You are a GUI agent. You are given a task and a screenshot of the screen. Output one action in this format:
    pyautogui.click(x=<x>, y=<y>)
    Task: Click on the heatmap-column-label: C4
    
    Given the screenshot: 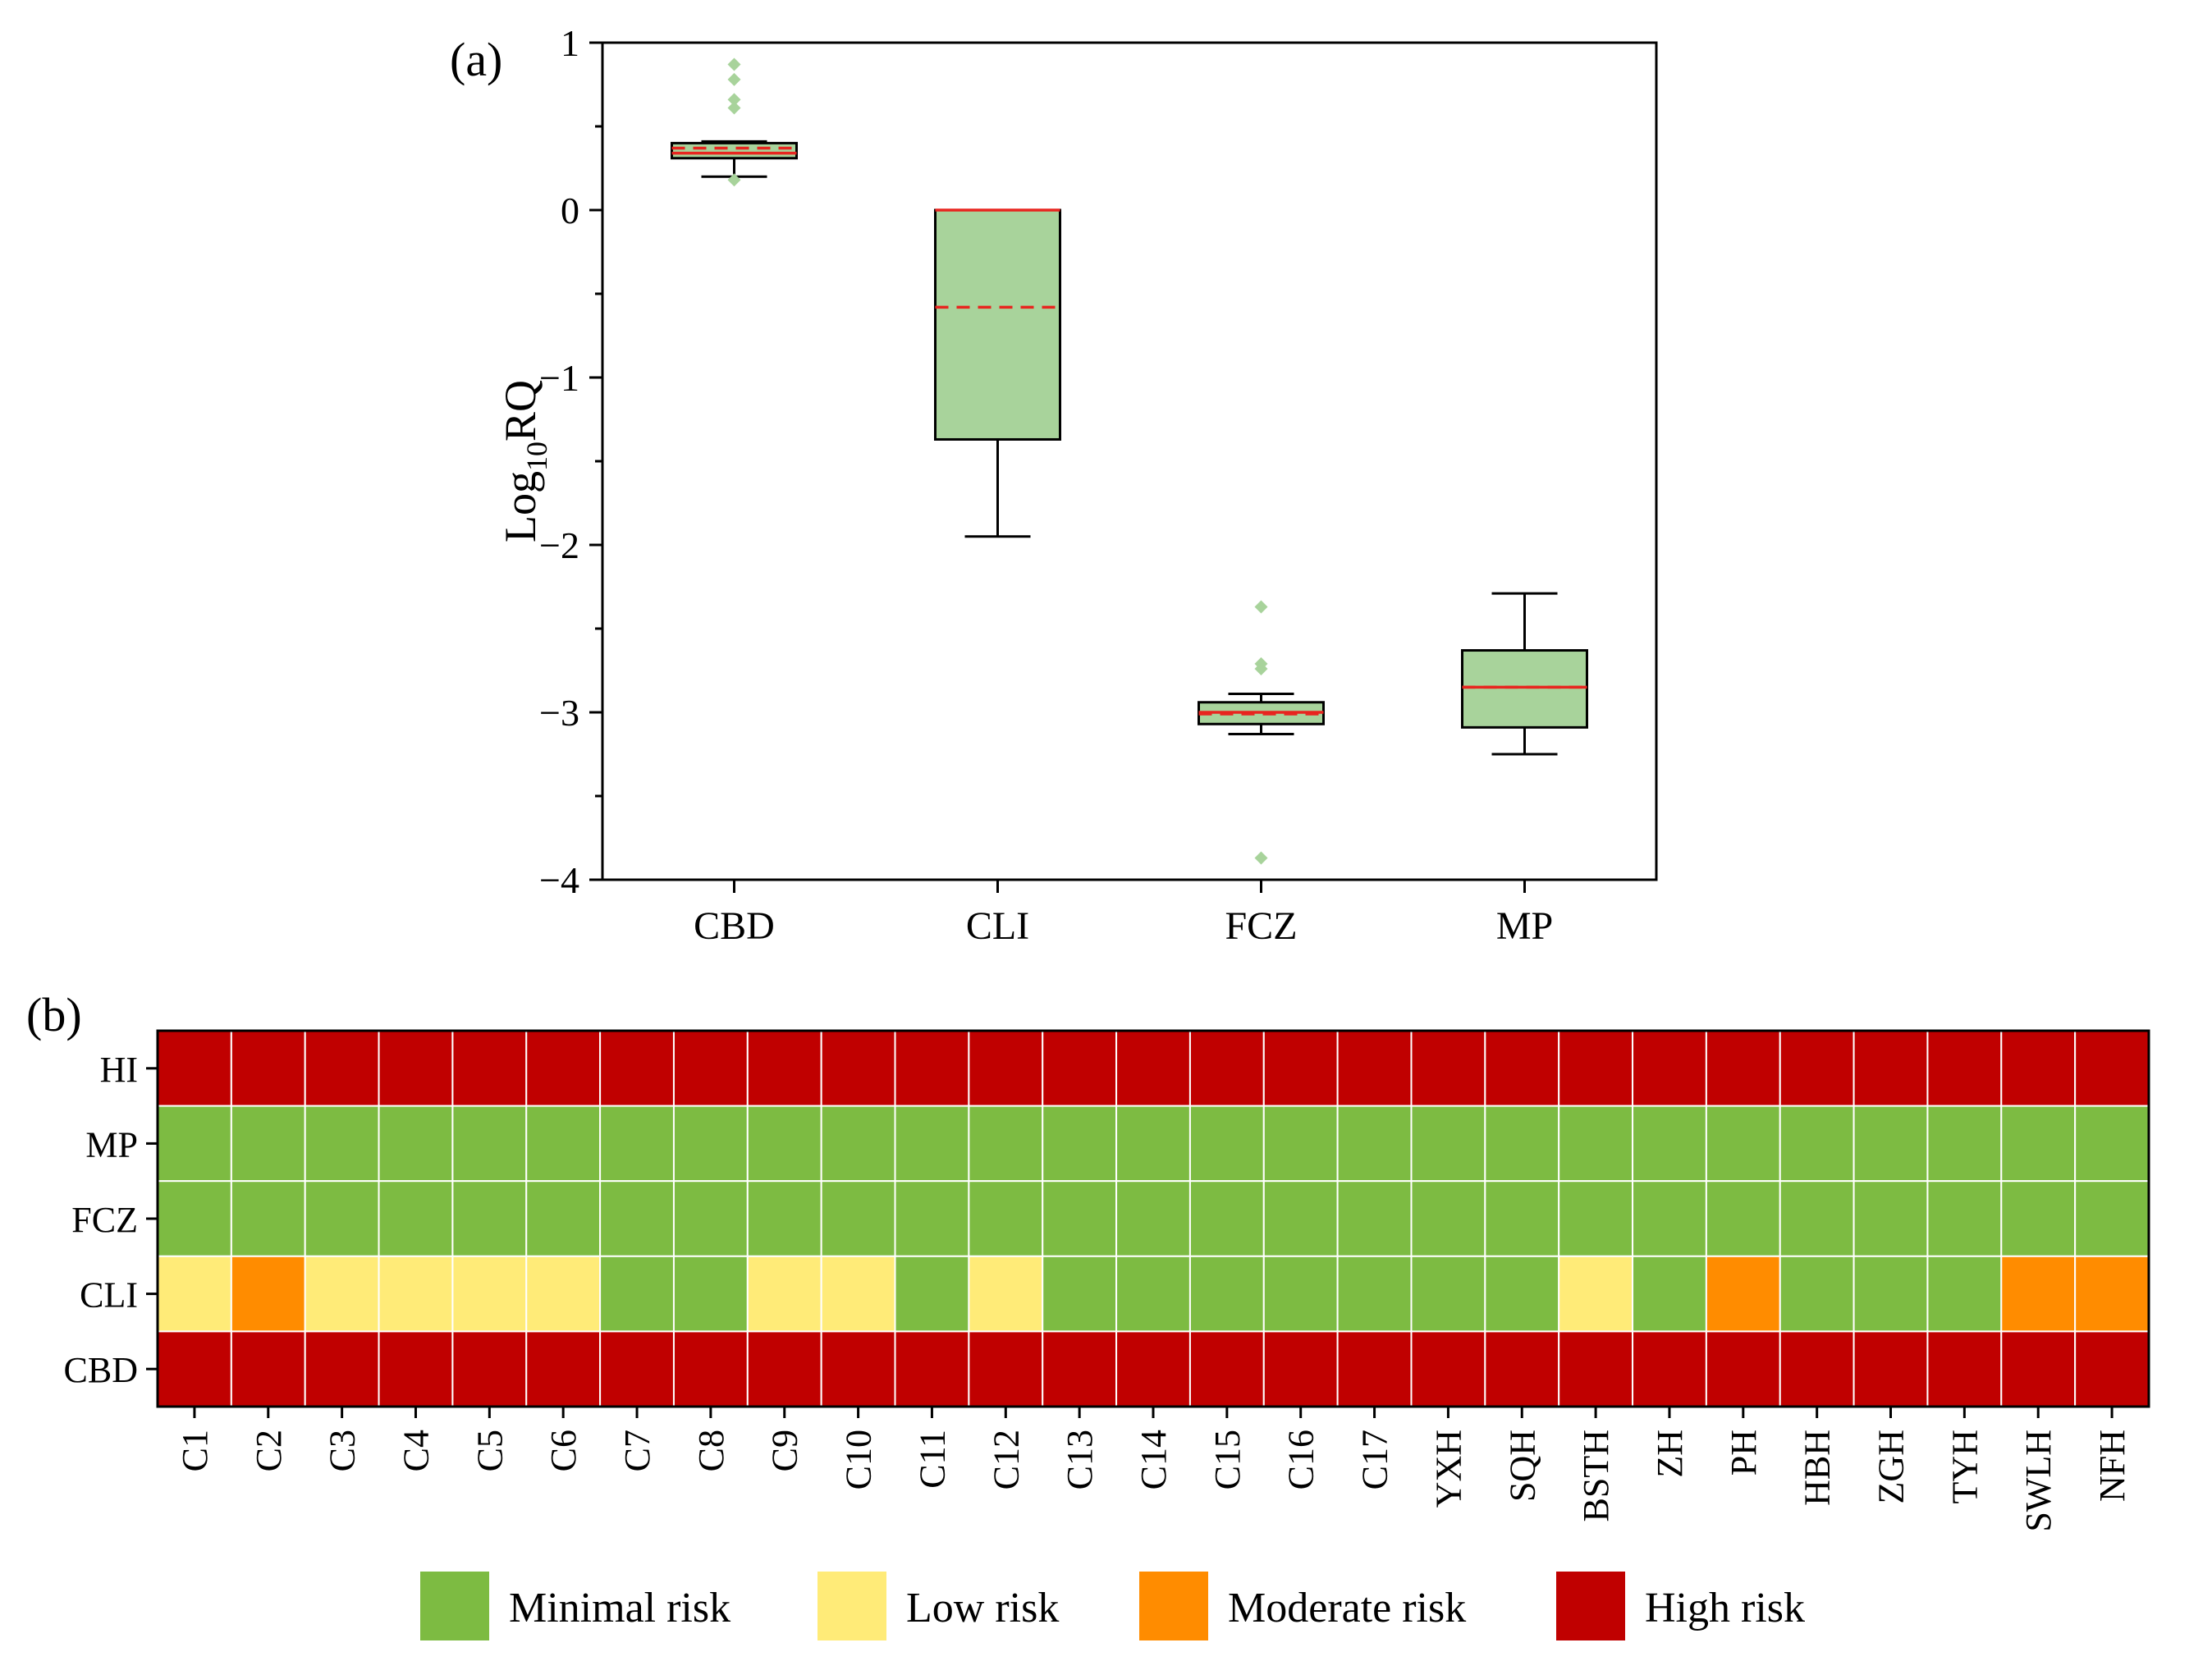 What is the action you would take?
    pyautogui.click(x=416, y=1450)
    